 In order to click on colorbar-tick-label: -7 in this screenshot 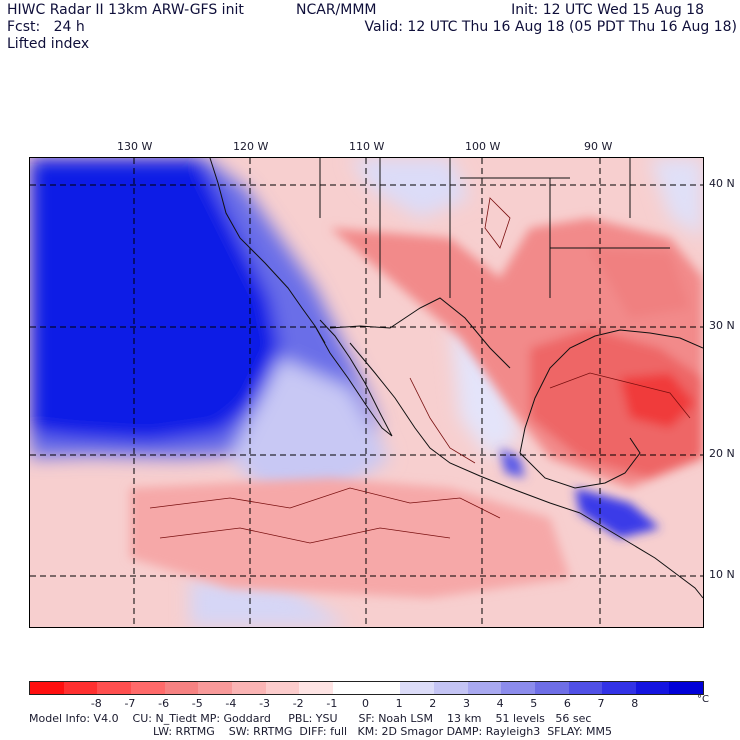, I will do `click(130, 703)`.